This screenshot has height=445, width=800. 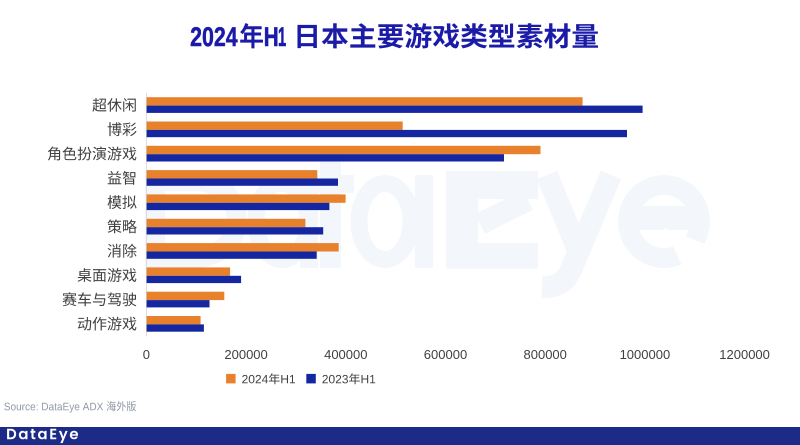 I want to click on svg-text: 600000, so click(x=445, y=354).